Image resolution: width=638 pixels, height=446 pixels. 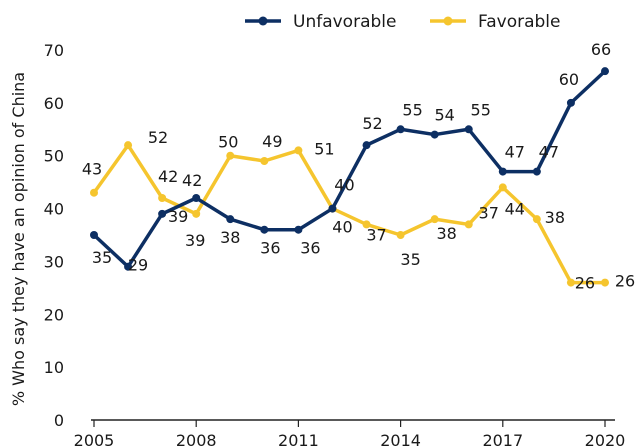 What do you see at coordinates (54, 209) in the screenshot?
I see `y-tick-label: 40` at bounding box center [54, 209].